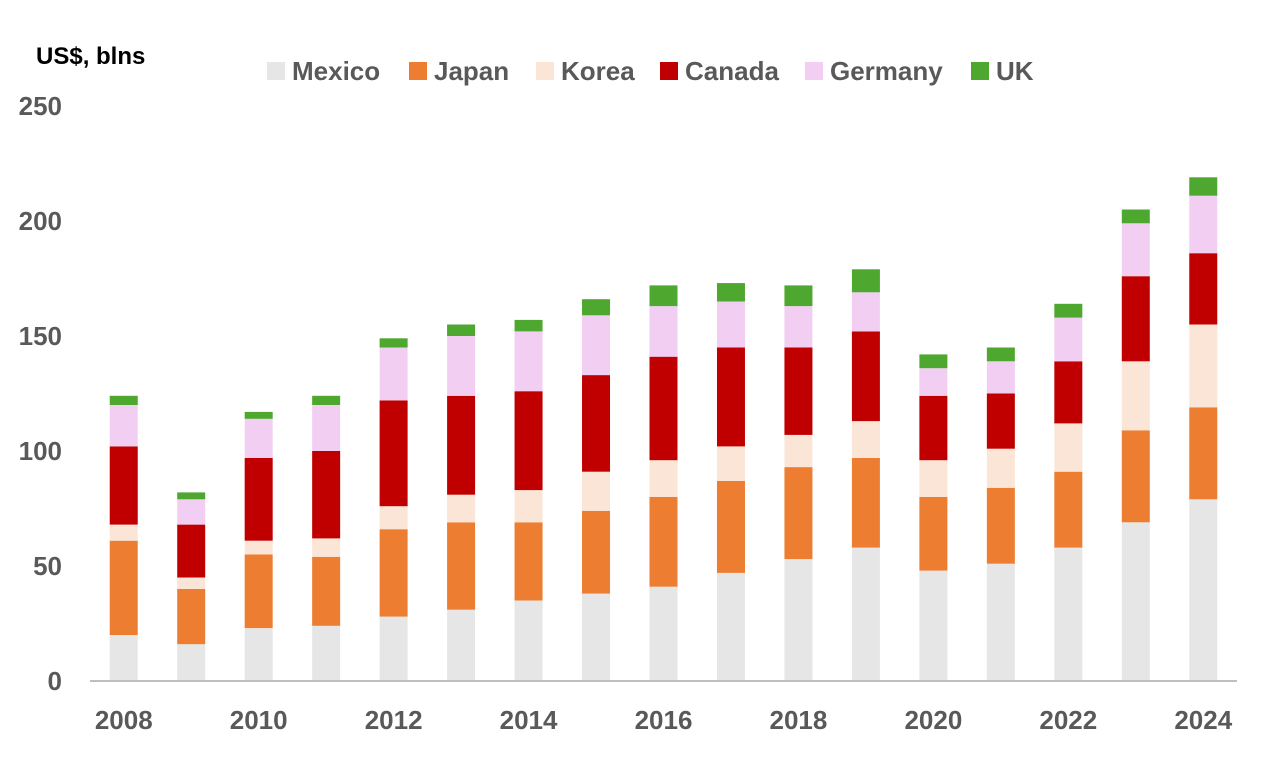 This screenshot has width=1270, height=763. I want to click on bar-korea-2014, so click(528, 506).